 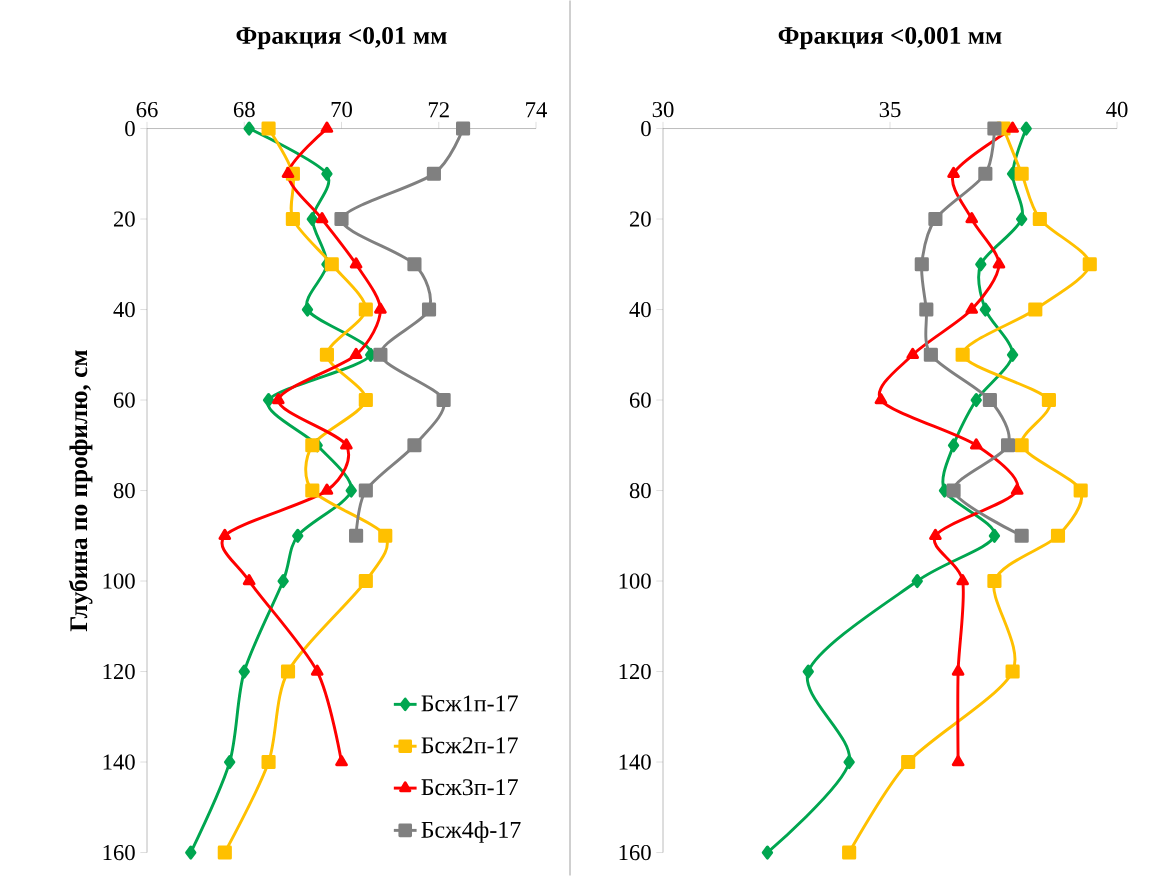 I want to click on x-tick-label: 72, so click(x=438, y=110).